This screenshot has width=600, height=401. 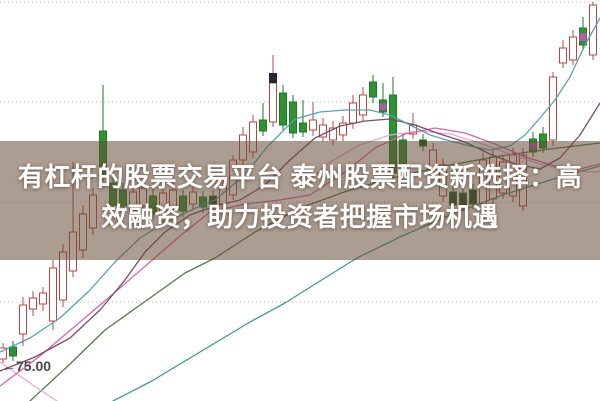 I want to click on low-price-annotation: ←75.00, so click(x=26, y=366).